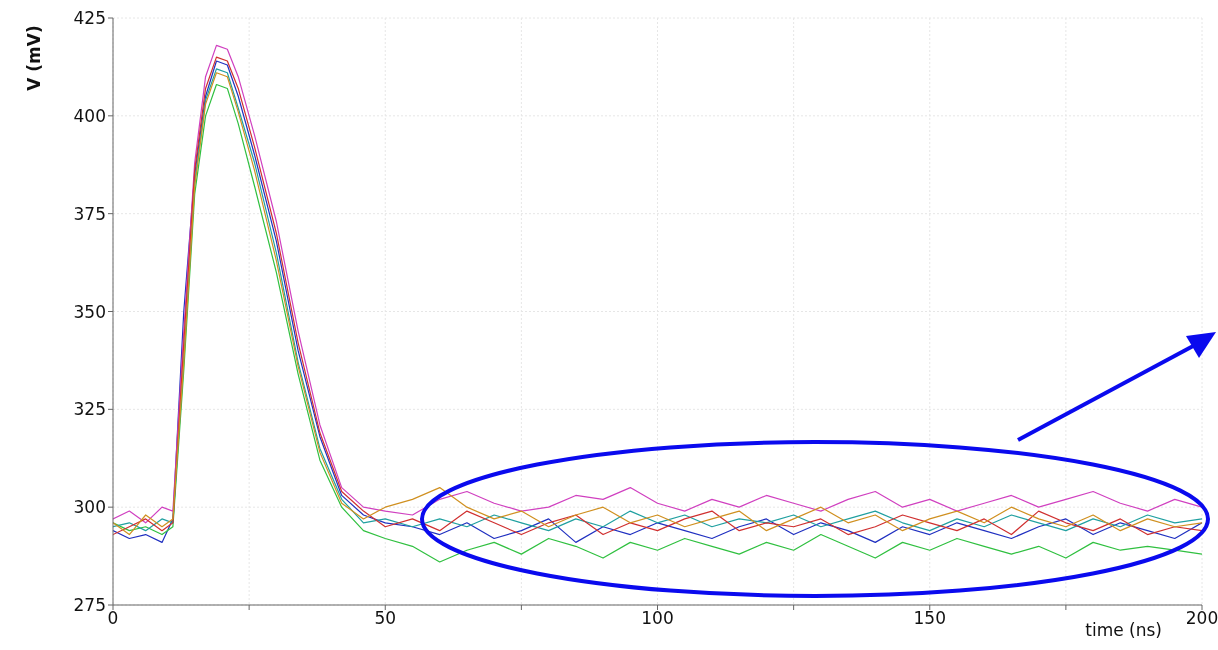  I want to click on y-tick-label: 350, so click(89, 311).